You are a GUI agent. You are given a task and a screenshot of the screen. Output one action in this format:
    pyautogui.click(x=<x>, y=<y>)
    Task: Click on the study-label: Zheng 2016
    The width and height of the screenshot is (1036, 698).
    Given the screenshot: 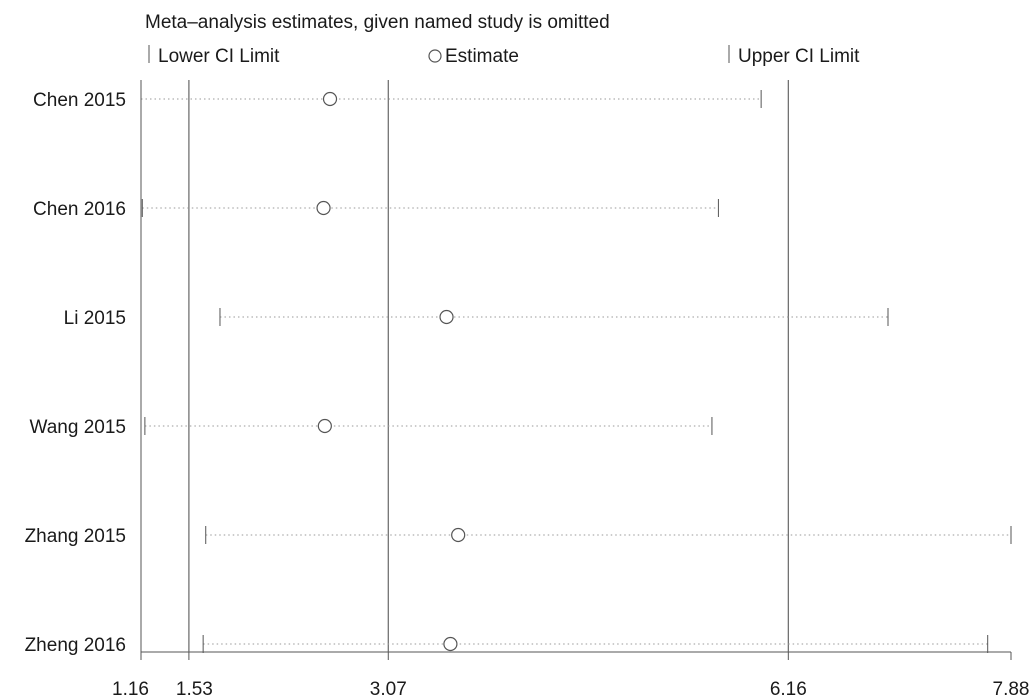 What is the action you would take?
    pyautogui.click(x=75, y=645)
    